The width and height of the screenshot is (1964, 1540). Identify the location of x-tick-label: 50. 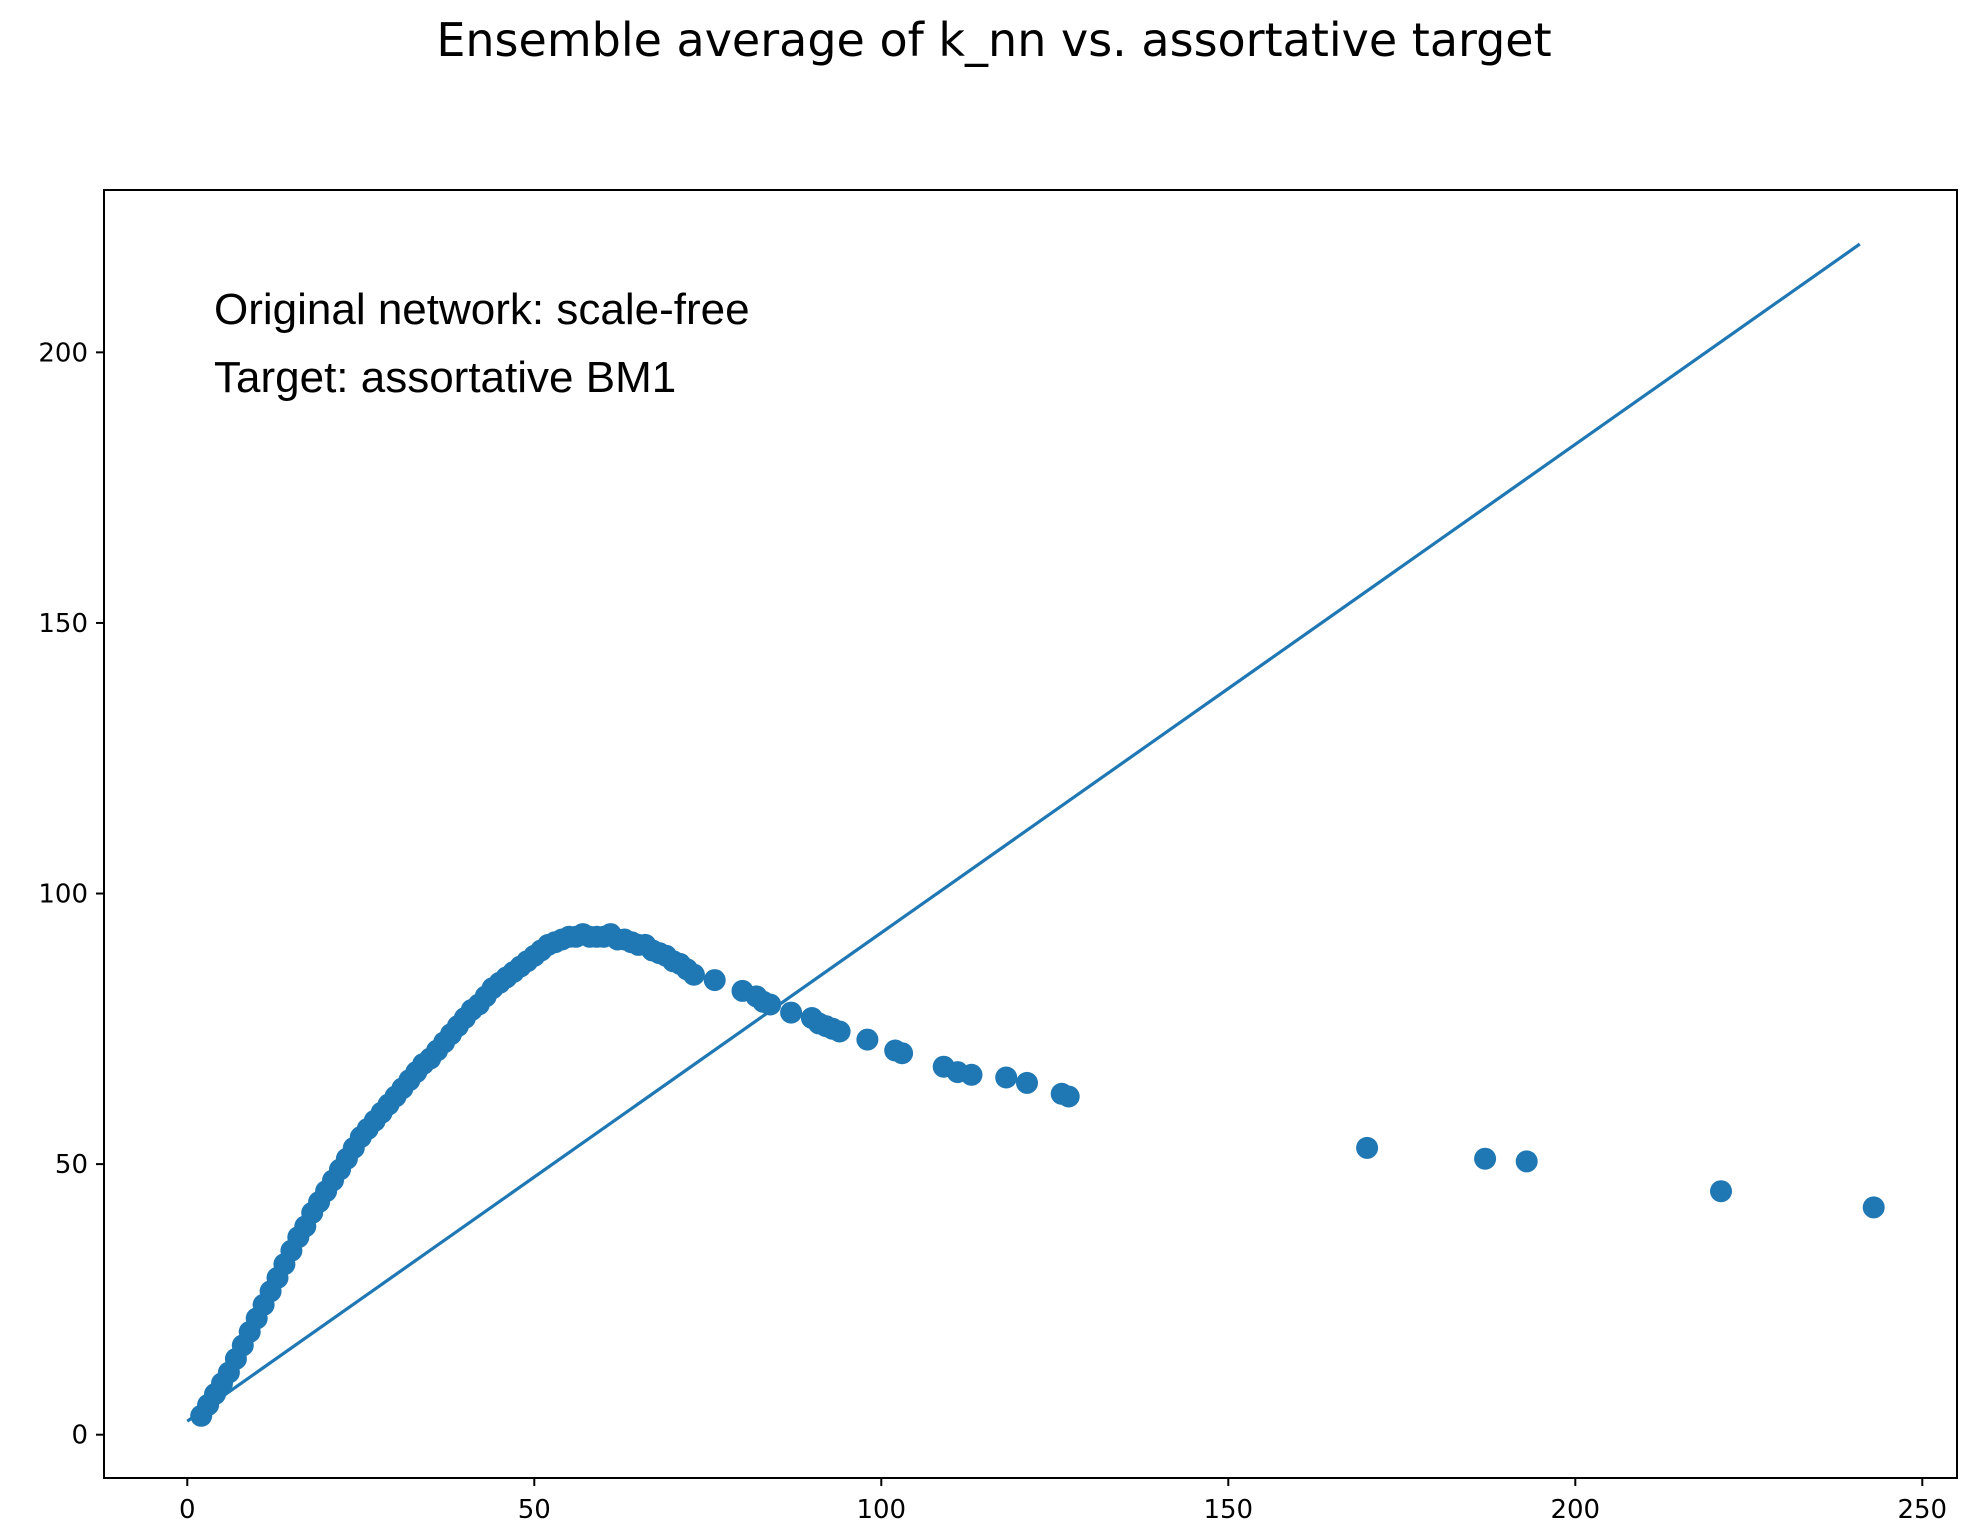
(534, 1510).